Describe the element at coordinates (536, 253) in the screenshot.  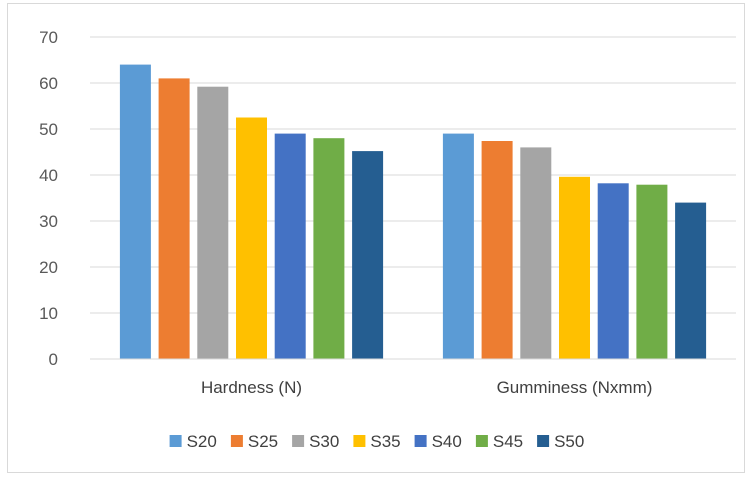
I see `bar-s30-gumminess` at that location.